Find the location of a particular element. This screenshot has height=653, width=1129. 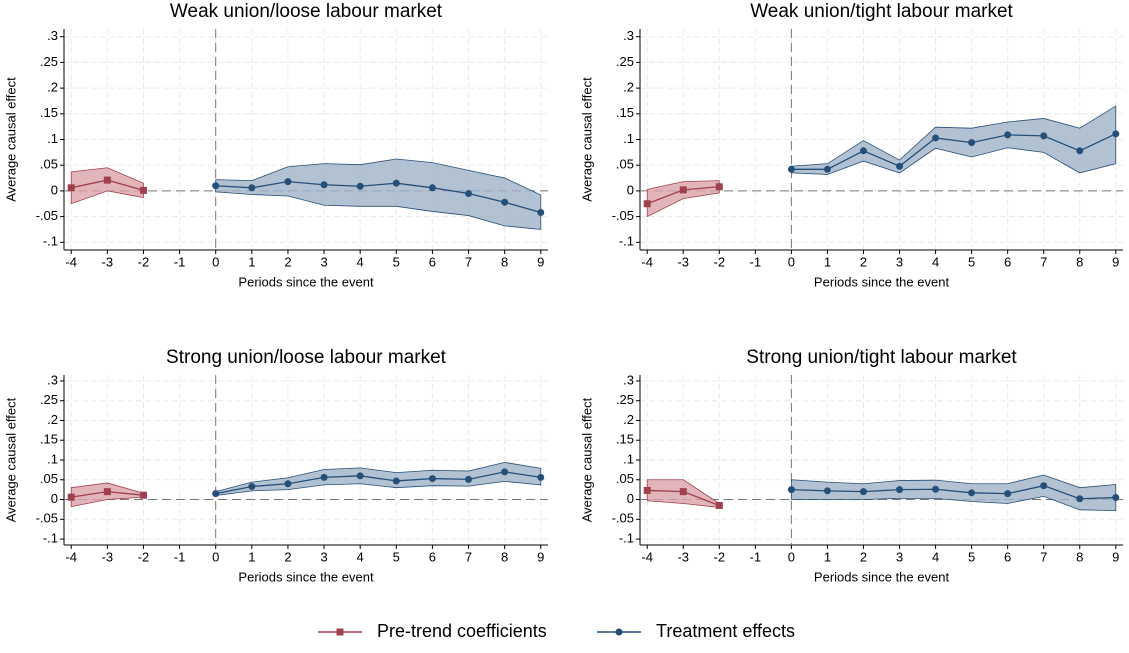

legend-label: Pre-trend coefficients is located at coordinates (462, 631).